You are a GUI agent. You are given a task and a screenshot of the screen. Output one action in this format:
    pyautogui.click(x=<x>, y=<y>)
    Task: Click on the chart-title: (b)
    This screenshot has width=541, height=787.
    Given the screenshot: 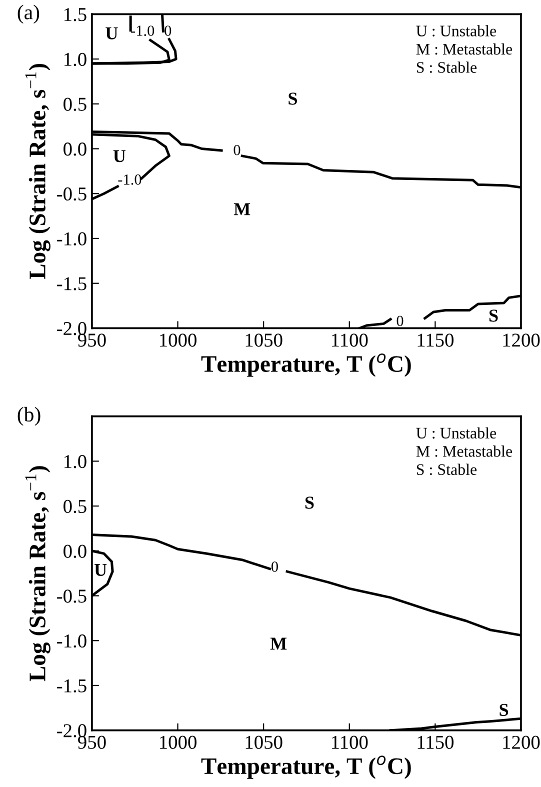 What is the action you would take?
    pyautogui.click(x=29, y=416)
    